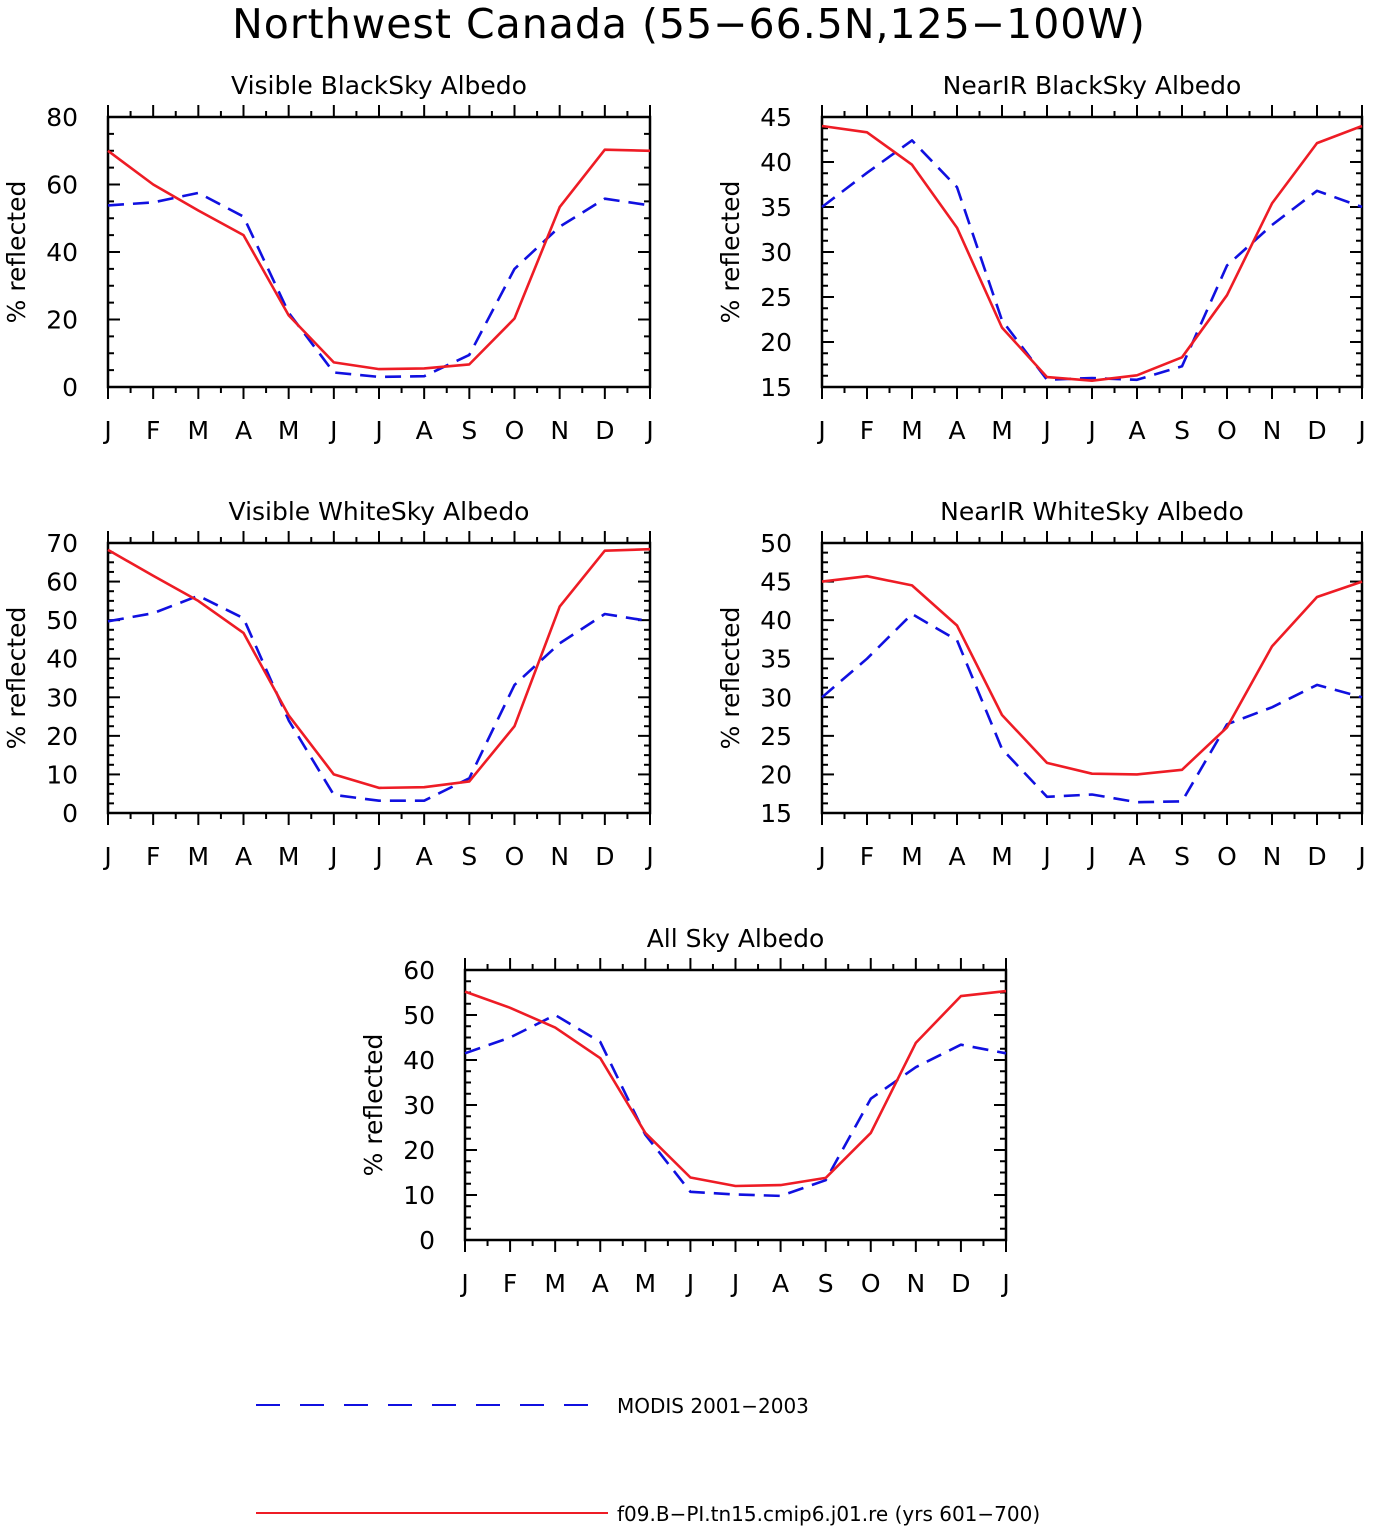  Describe the element at coordinates (1092, 85) in the screenshot. I see `panel-title: NearIR BlackSky Albedo` at that location.